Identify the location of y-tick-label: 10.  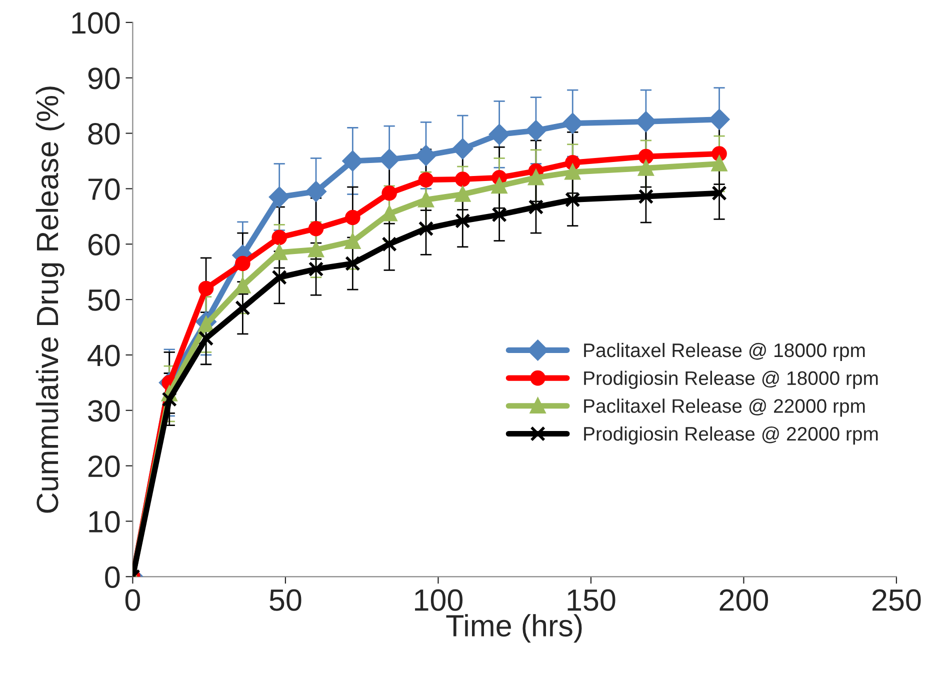
(104, 521).